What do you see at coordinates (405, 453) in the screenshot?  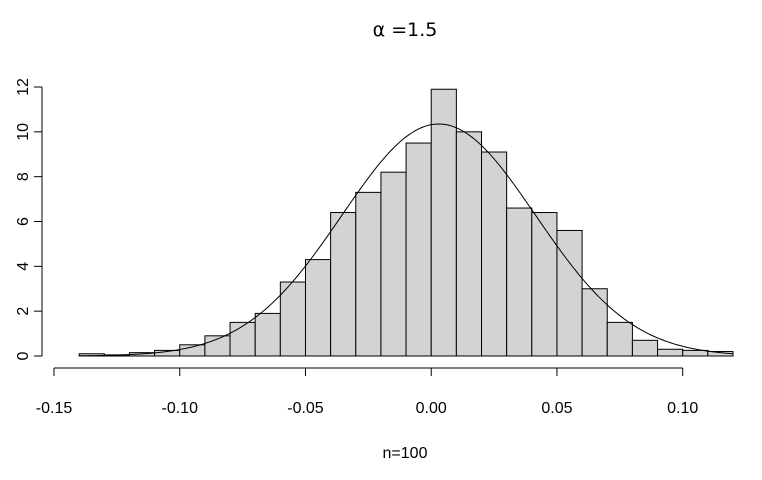 I see `x-axis-label: n=100` at bounding box center [405, 453].